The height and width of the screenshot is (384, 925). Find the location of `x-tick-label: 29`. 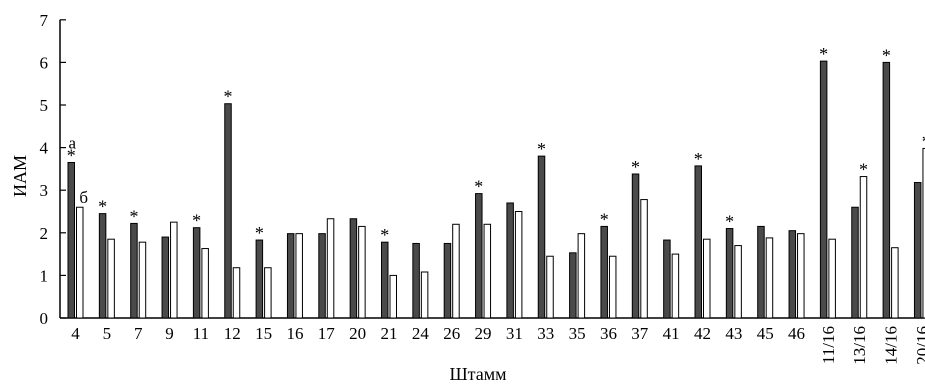

x-tick-label: 29 is located at coordinates (483, 333).